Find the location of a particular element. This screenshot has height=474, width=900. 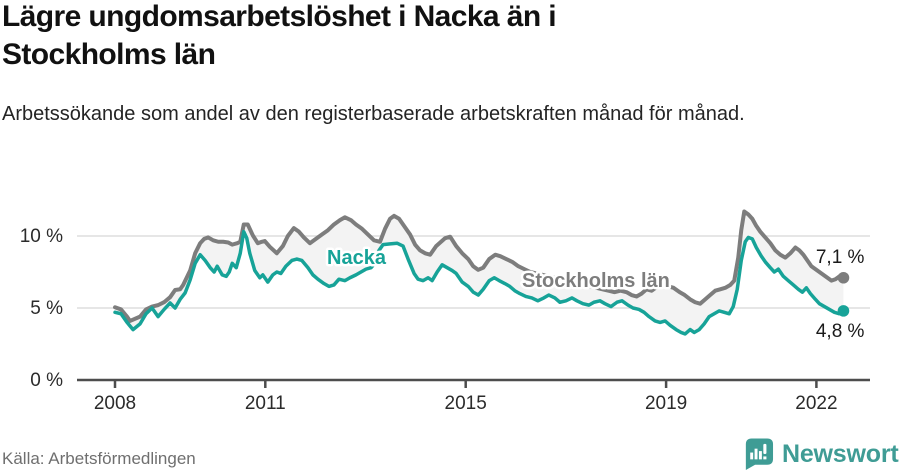

nacka-end-value-label: 4,8 % is located at coordinates (840, 331).